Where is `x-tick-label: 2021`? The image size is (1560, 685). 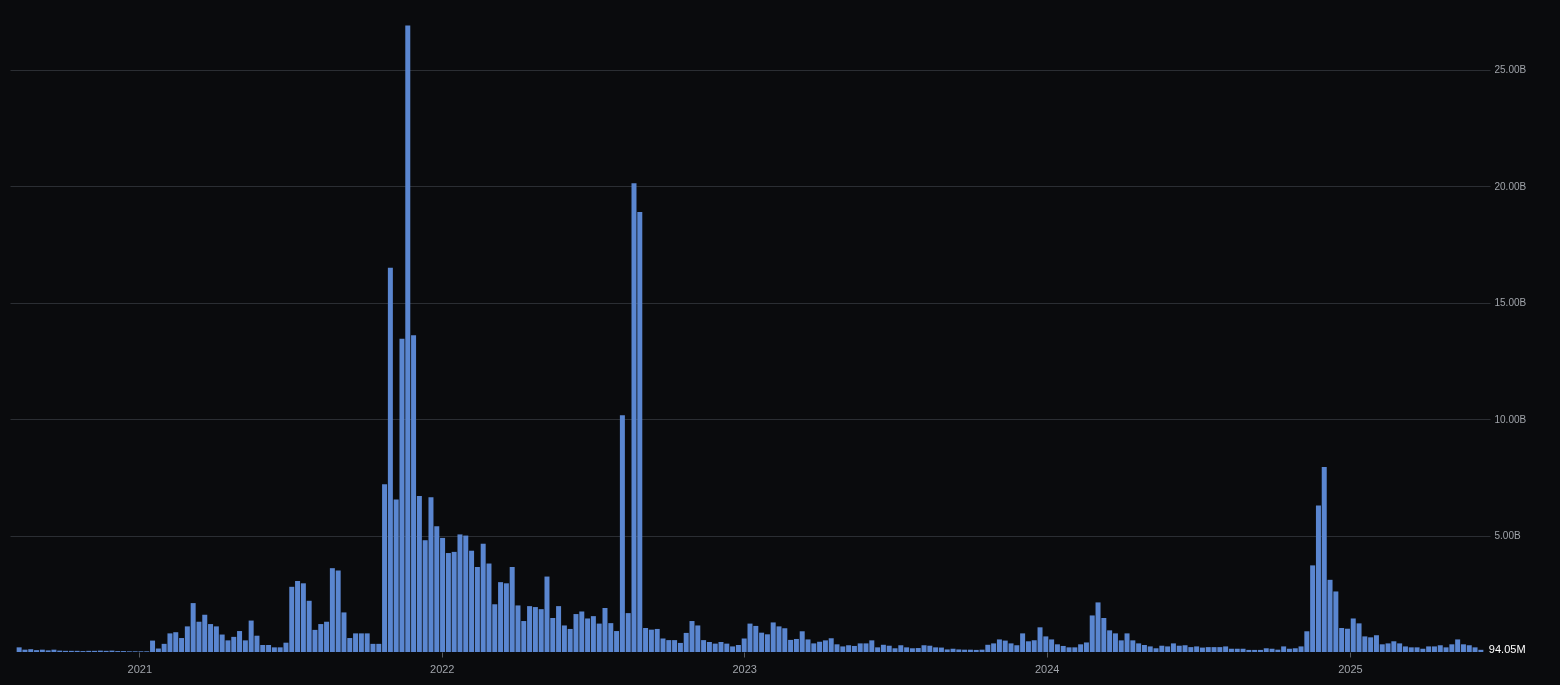 x-tick-label: 2021 is located at coordinates (140, 668).